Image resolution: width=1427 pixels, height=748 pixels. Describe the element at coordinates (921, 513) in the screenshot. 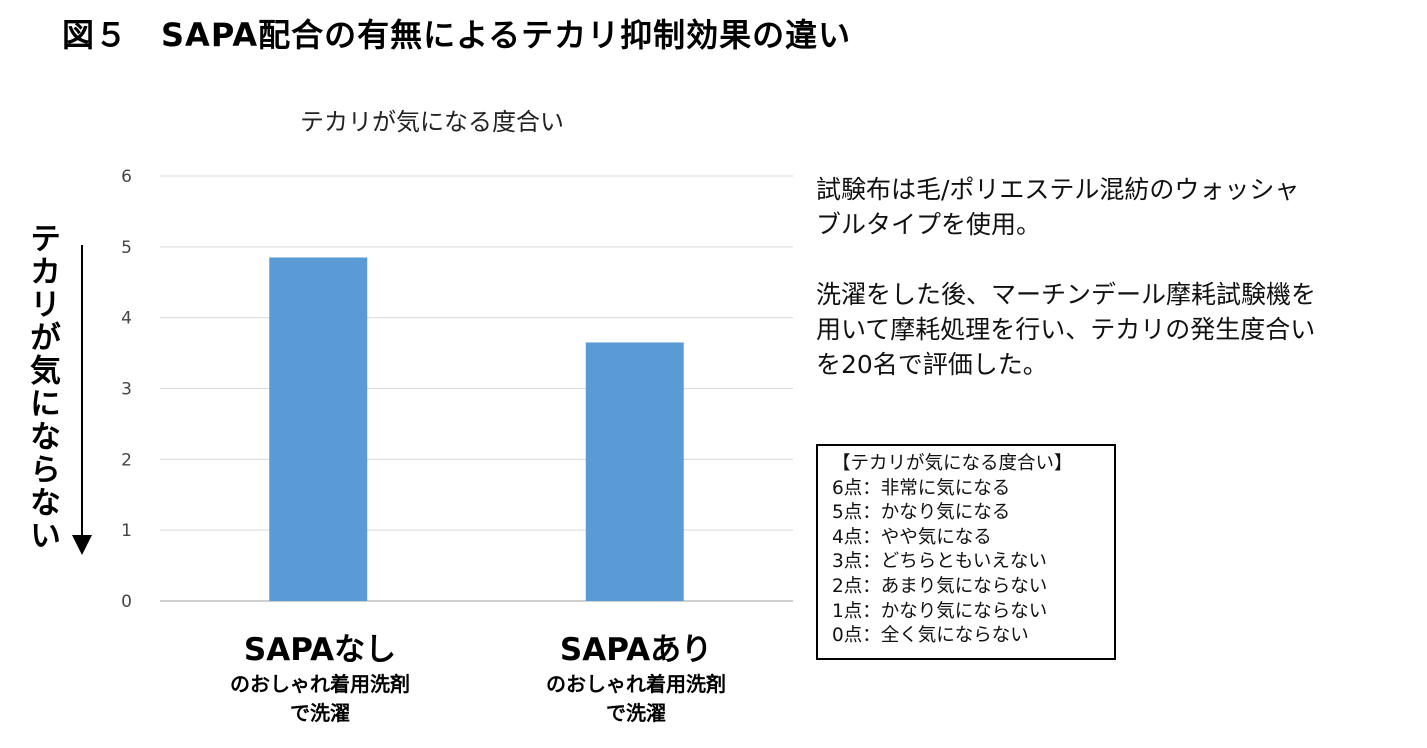

I see `legend-item: 5点：かなり気になる` at that location.